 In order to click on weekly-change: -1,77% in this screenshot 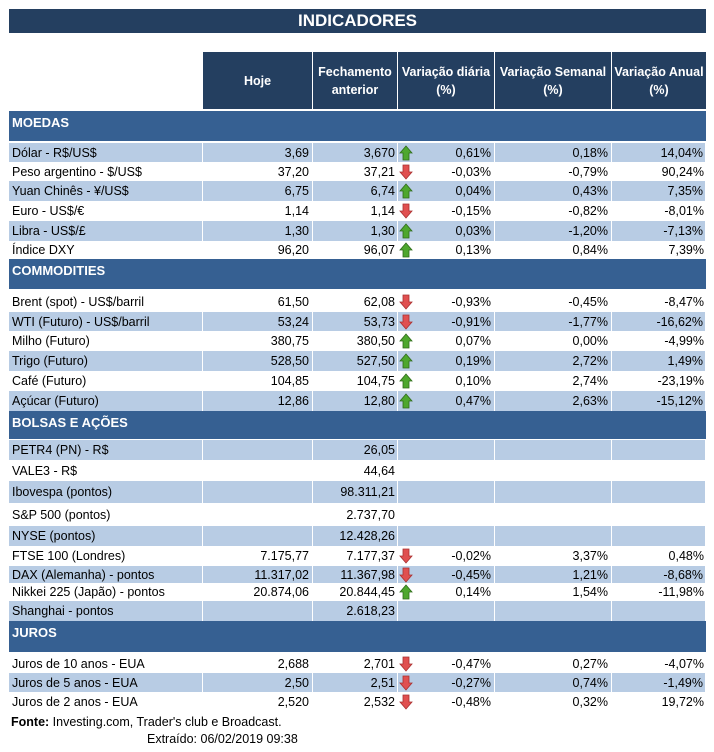, I will do `click(553, 321)`.